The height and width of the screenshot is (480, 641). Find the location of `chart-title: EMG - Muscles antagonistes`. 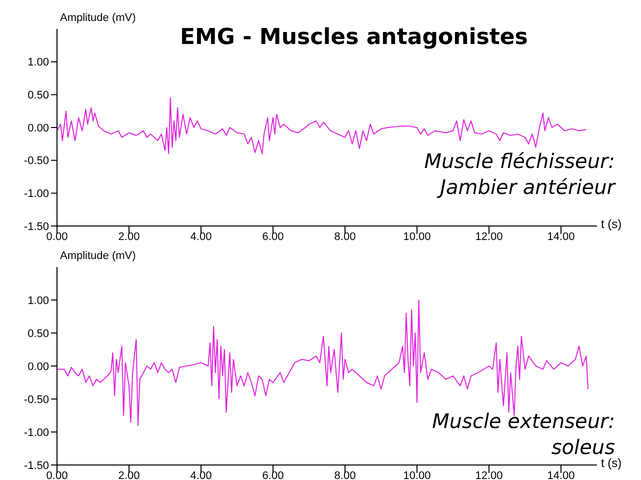

chart-title: EMG - Muscles antagonistes is located at coordinates (354, 37).